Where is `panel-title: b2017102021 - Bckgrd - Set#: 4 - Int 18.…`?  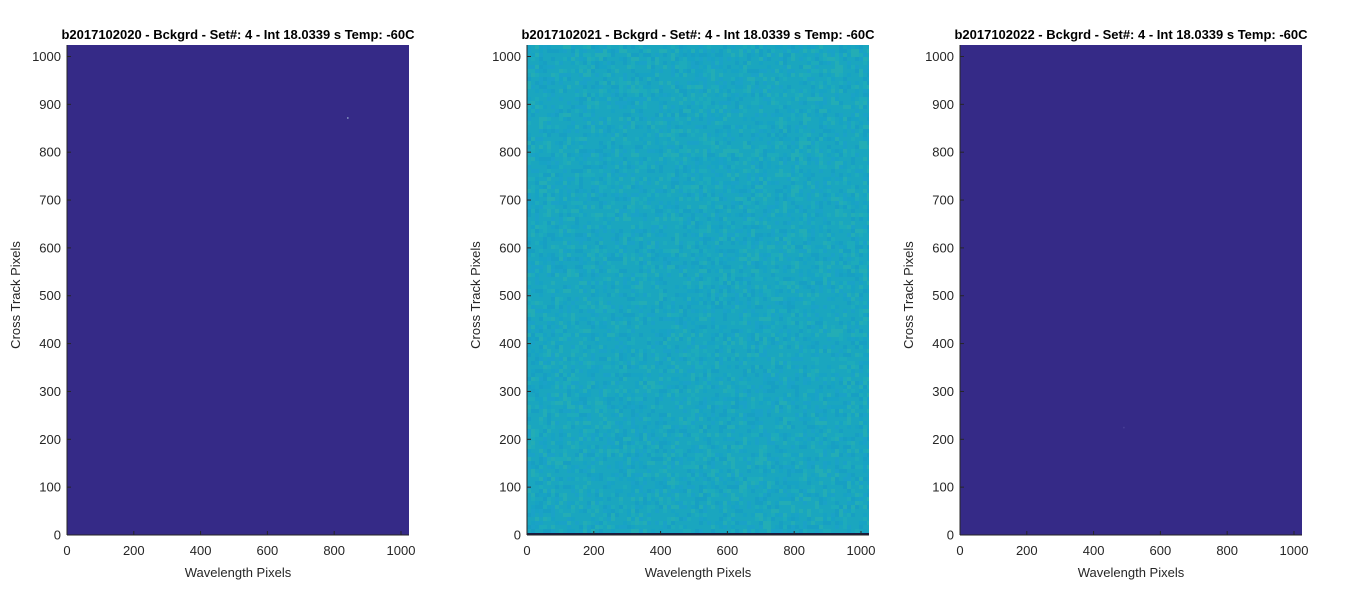 panel-title: b2017102021 - Bckgrd - Set#: 4 - Int 18.… is located at coordinates (698, 34).